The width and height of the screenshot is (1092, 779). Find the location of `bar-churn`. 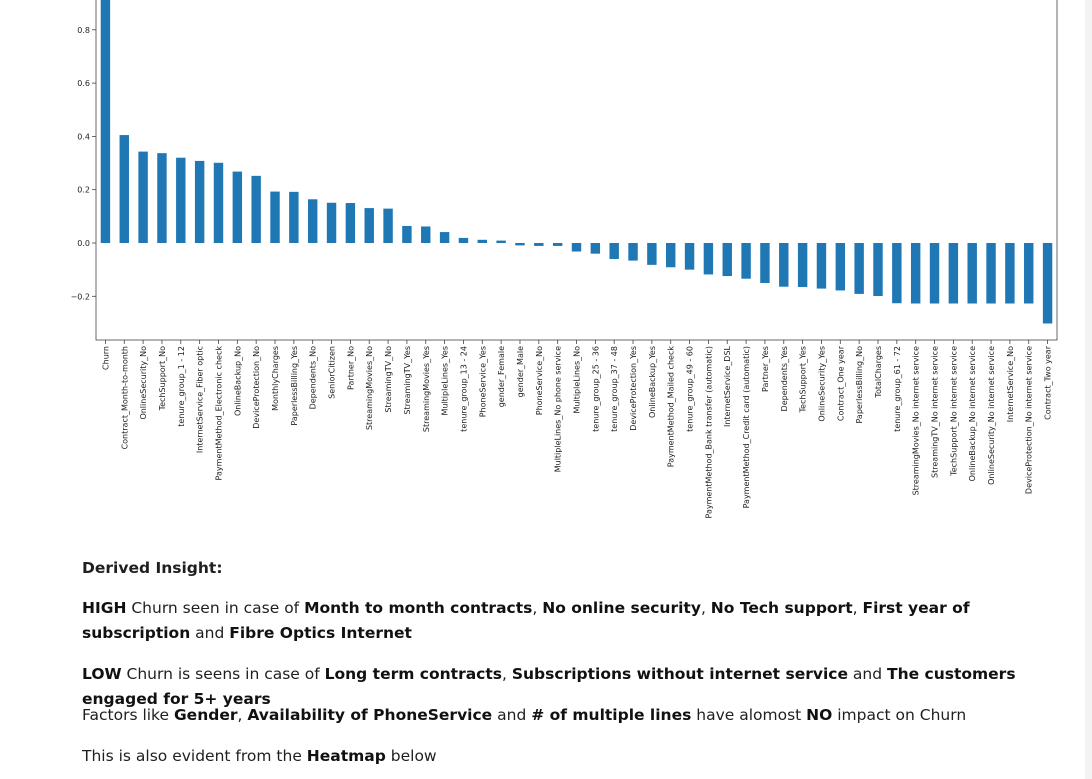

bar-churn is located at coordinates (105, 121).